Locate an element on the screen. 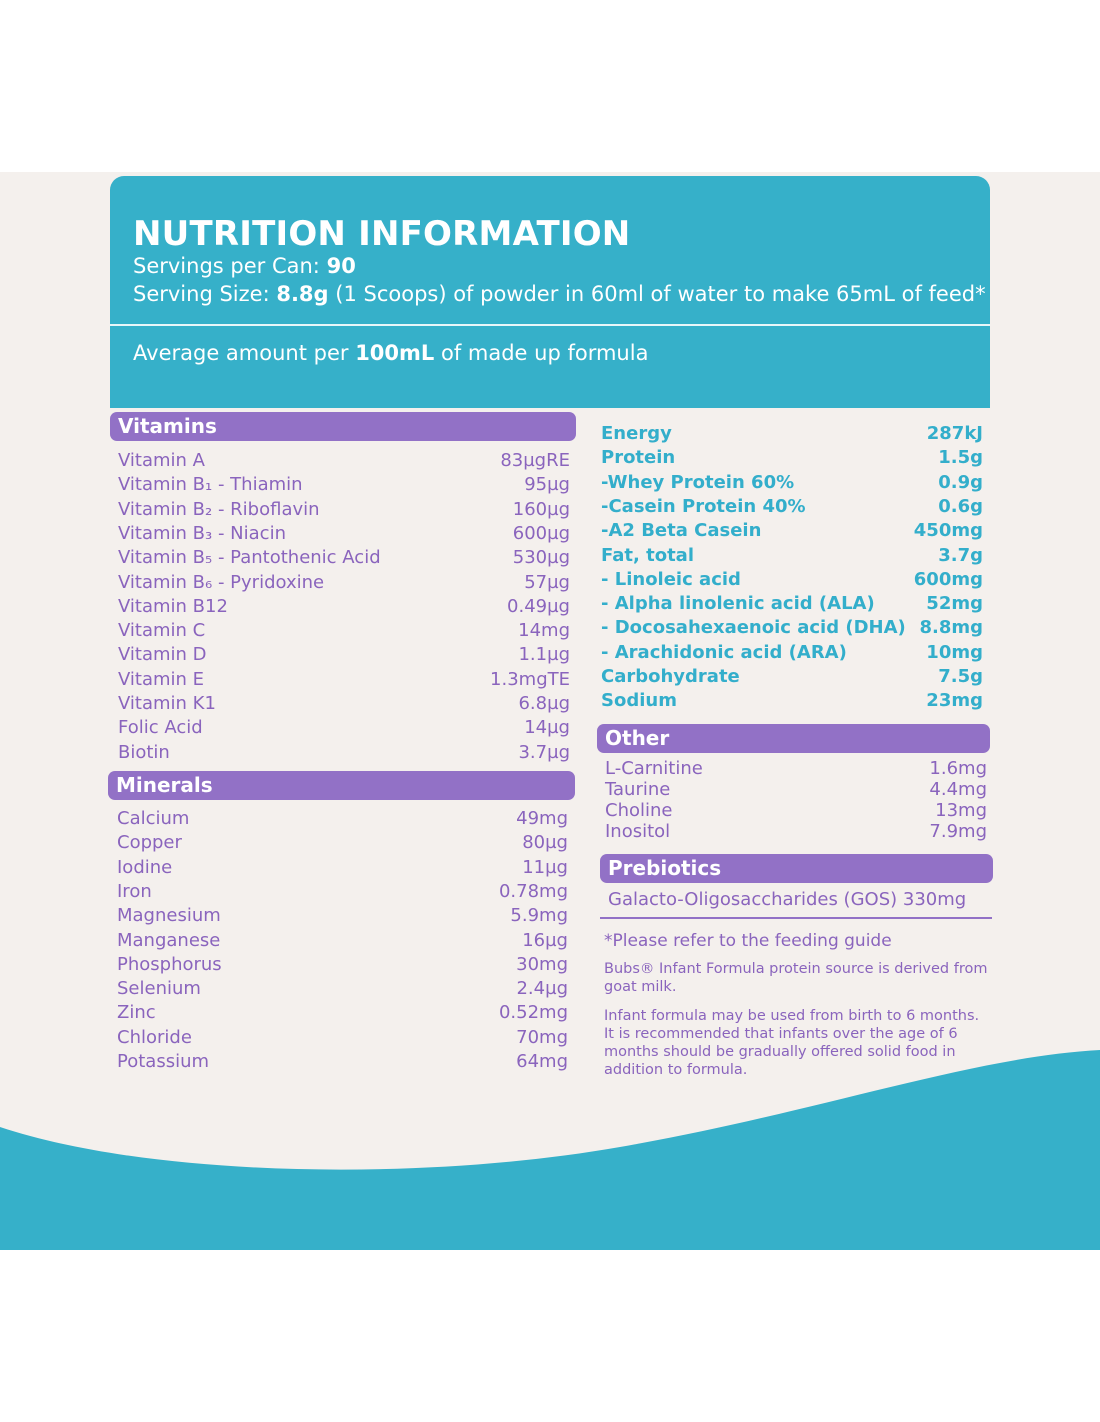 This screenshot has height=1422, width=1100. nutrient-name: - Linoleic acid is located at coordinates (671, 579).